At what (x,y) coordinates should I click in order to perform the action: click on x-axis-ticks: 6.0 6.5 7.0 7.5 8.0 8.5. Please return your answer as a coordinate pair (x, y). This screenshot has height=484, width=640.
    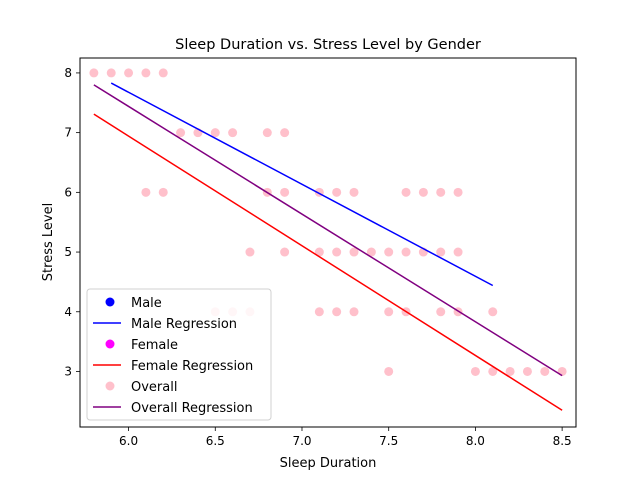
    Looking at the image, I should click on (345, 437).